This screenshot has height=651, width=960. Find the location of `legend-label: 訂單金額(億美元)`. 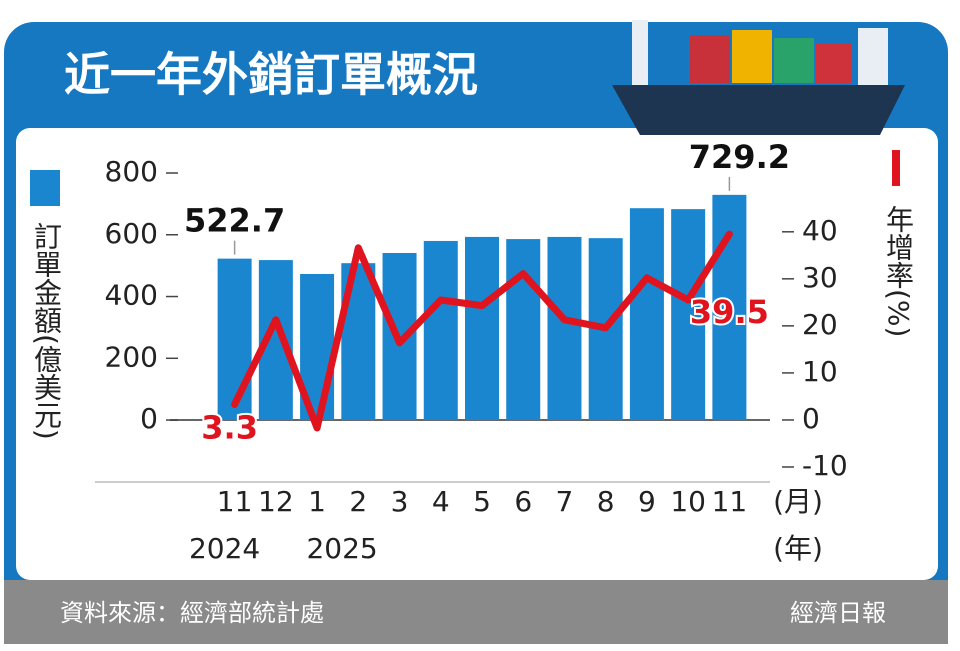

legend-label: 訂單金額(億美元) is located at coordinates (46, 331).